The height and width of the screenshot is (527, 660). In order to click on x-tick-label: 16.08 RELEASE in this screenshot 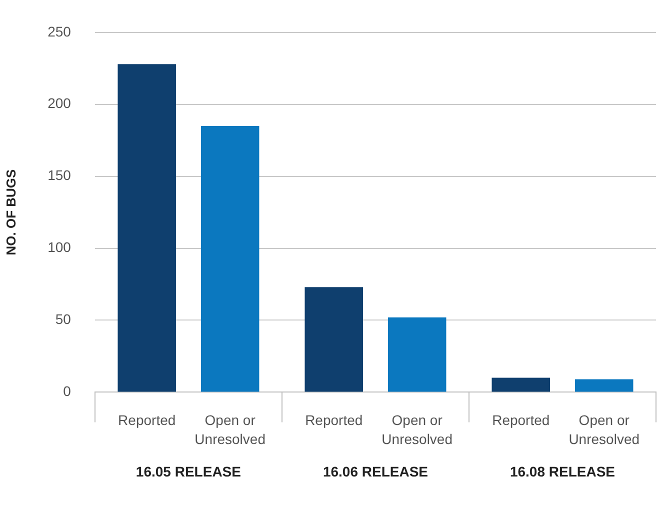, I will do `click(563, 471)`.